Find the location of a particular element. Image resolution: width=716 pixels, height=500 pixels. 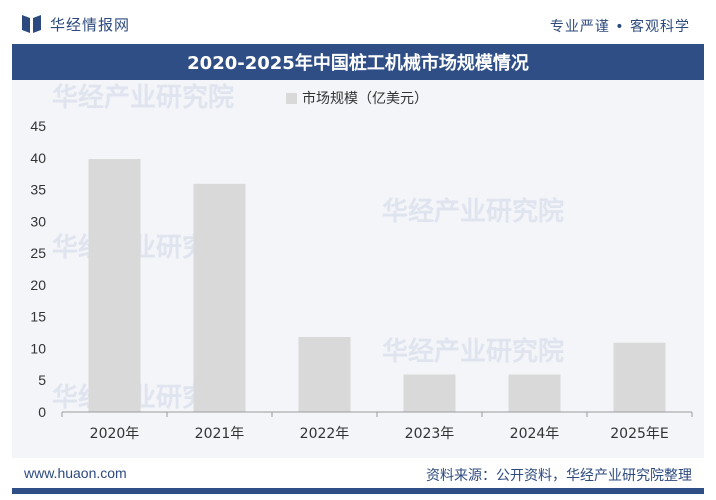

y-axis: 0 5 10 15 20 25 30 35 40 45 is located at coordinates (38, 269).